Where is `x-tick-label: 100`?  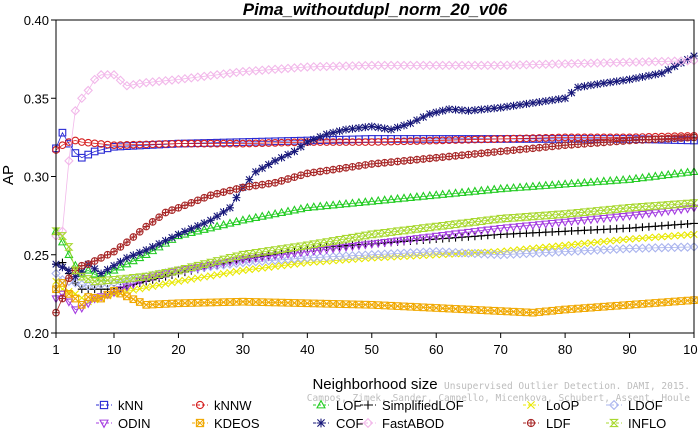
x-tick-label: 100 is located at coordinates (690, 349).